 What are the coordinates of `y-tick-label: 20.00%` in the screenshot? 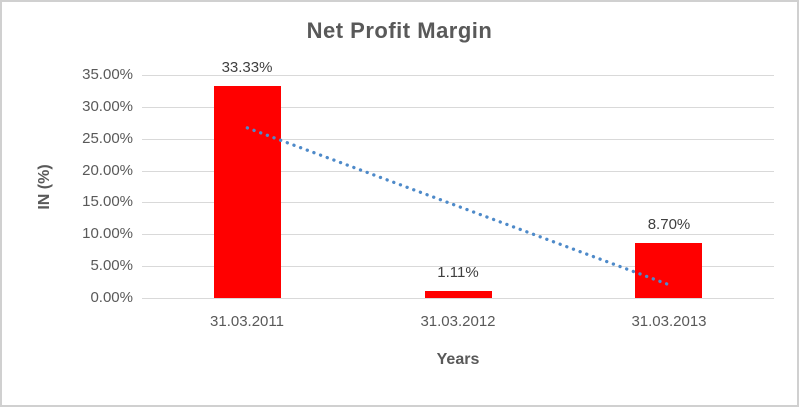 It's located at (107, 170).